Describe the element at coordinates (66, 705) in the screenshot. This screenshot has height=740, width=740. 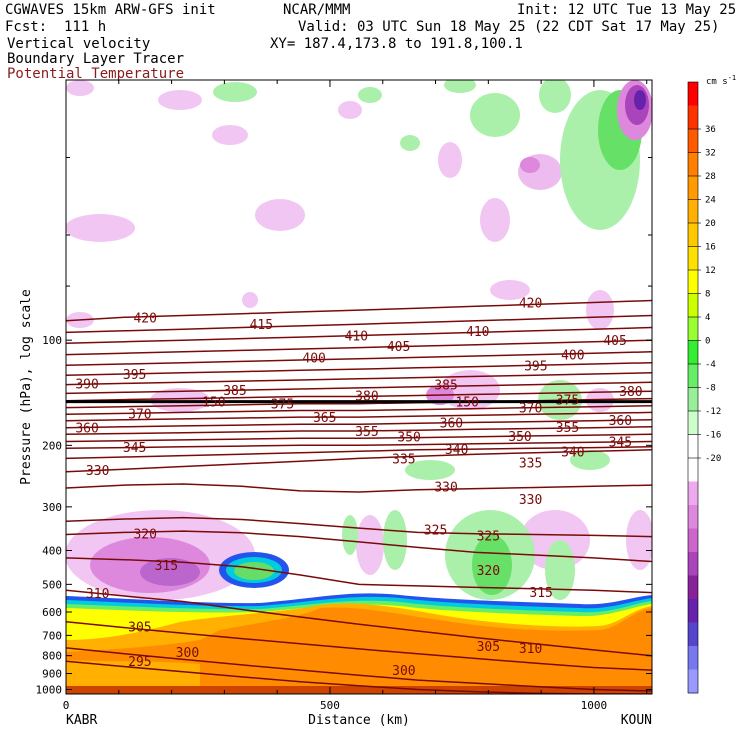
I see `distance-tick-0: 0` at that location.